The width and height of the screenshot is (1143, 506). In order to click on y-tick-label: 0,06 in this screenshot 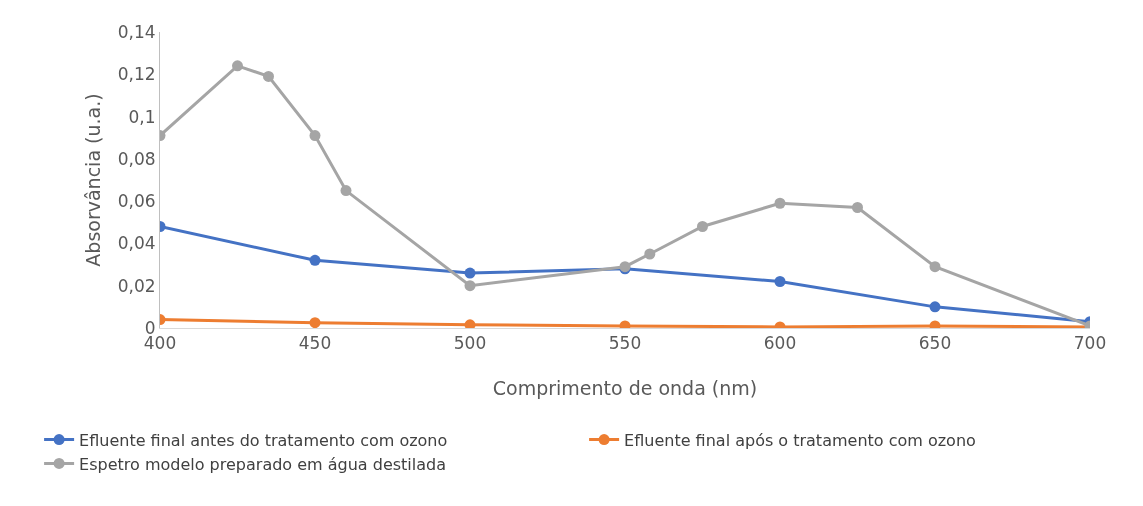, I will do `click(136, 201)`.